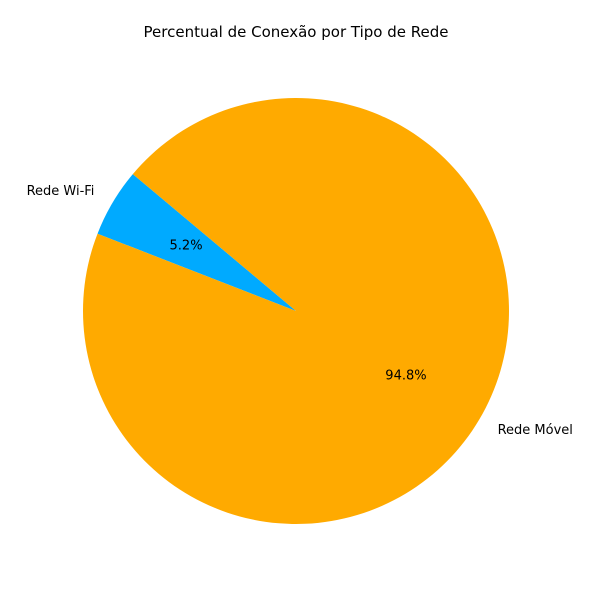 Image resolution: width=600 pixels, height=600 pixels. I want to click on percent-label-0: 5.2%, so click(186, 245).